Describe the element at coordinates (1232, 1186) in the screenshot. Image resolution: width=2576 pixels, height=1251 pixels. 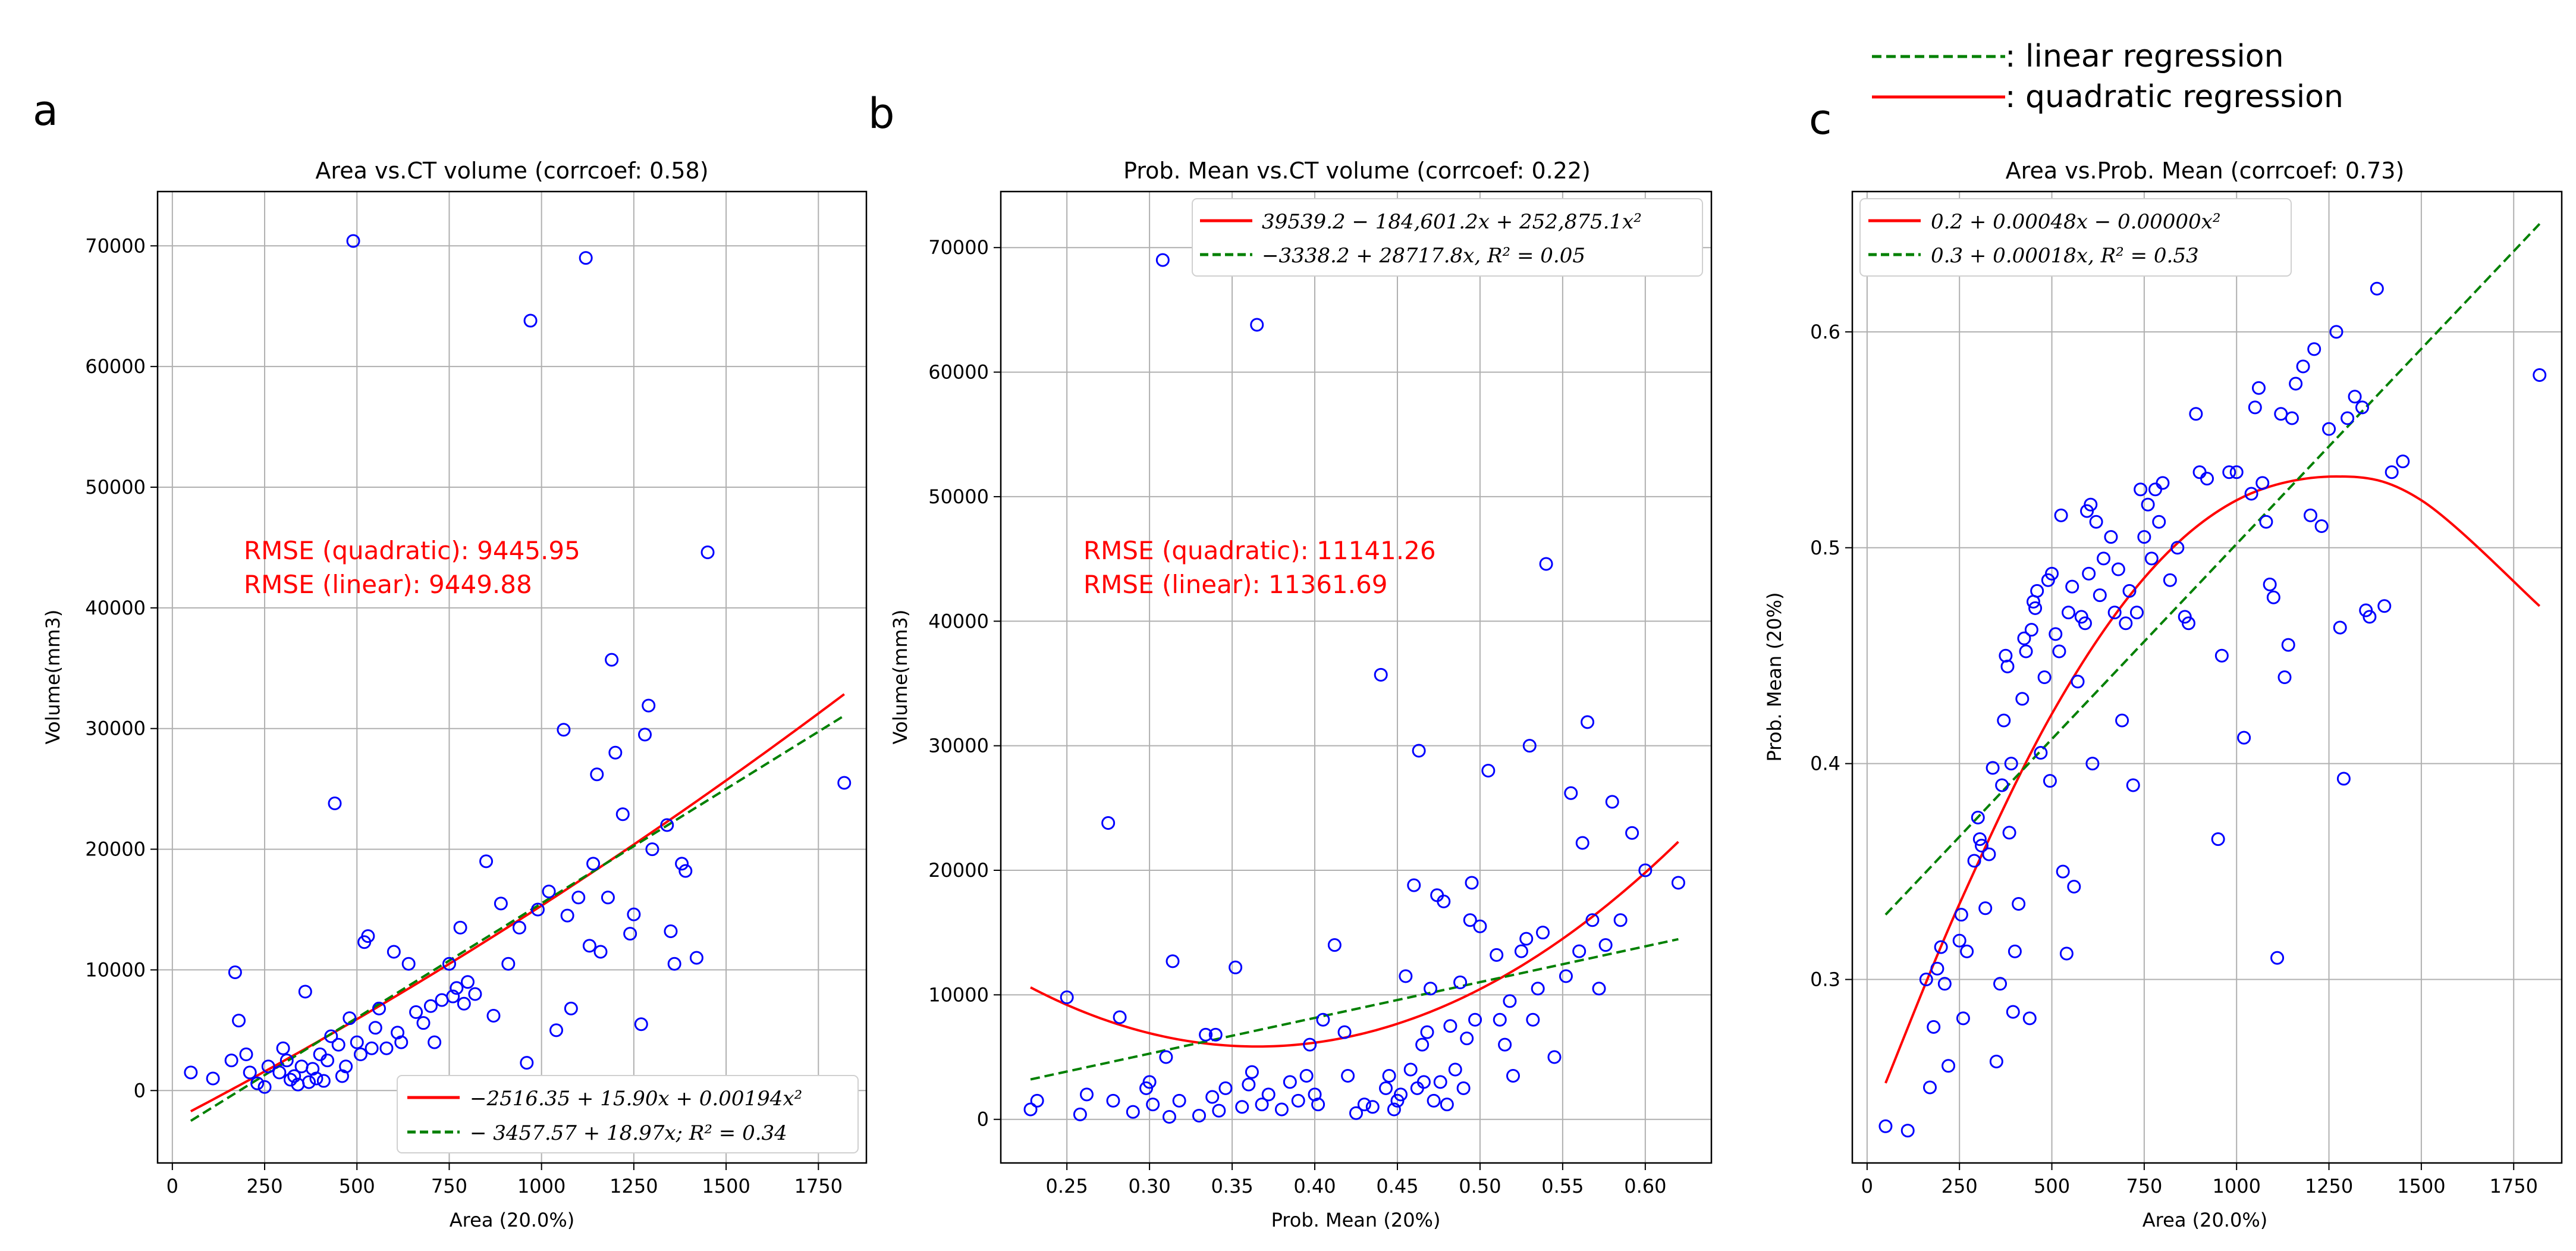
I see `x-tick-label: 0.35` at that location.